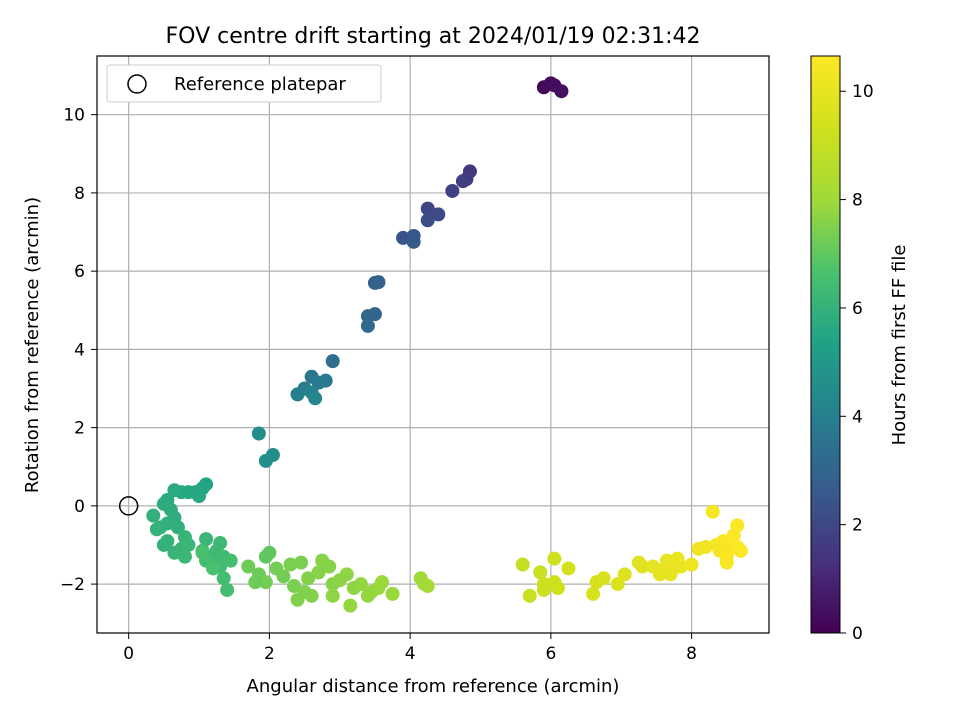 This screenshot has width=960, height=720. Describe the element at coordinates (79, 194) in the screenshot. I see `y-tick-label: 8` at that location.